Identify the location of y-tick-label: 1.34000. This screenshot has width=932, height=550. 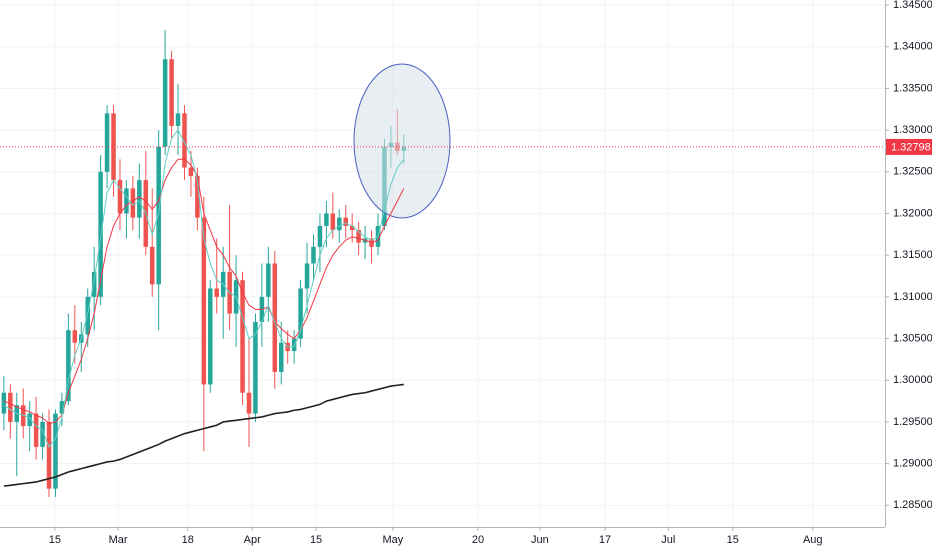
(912, 47).